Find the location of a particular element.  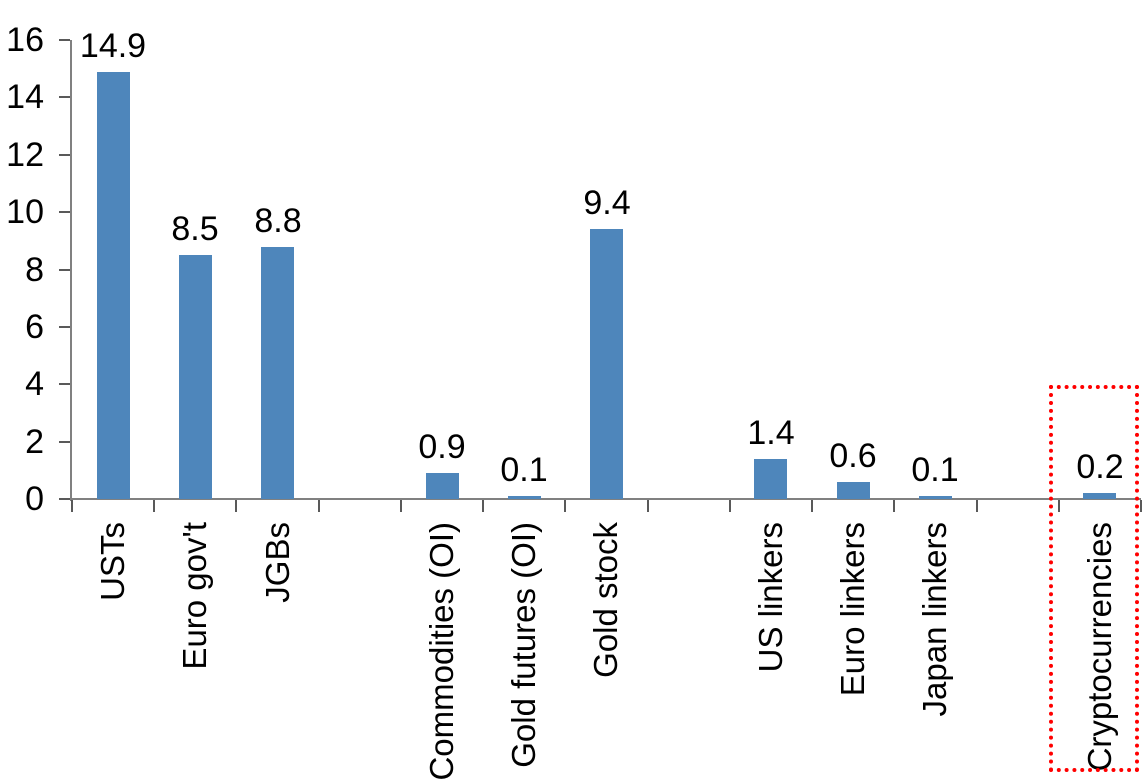

bar-value-label: 14.9 is located at coordinates (113, 46).